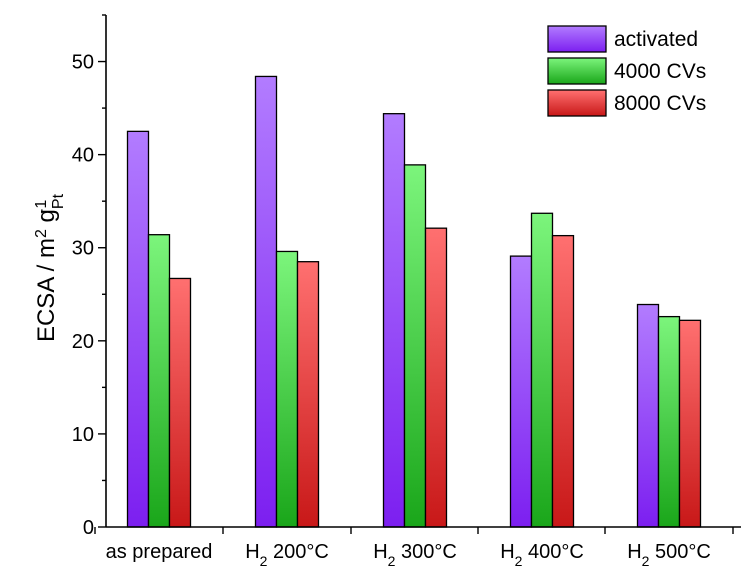  What do you see at coordinates (83, 342) in the screenshot?
I see `y-tick-label: 20` at bounding box center [83, 342].